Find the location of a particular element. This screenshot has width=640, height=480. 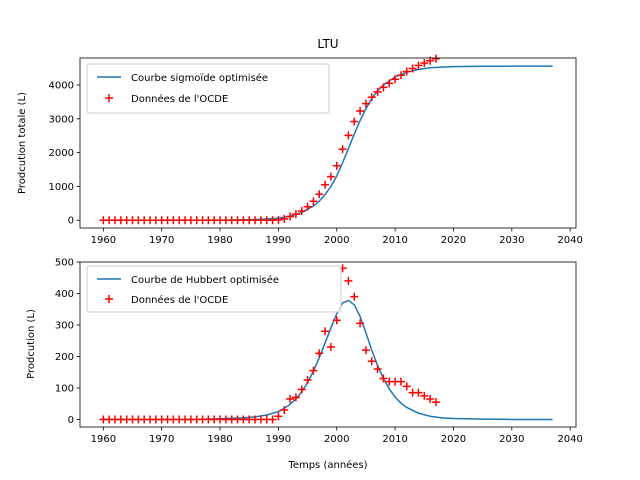

legend-entry-line: Courbe sigmoïde optimisée is located at coordinates (199, 78).